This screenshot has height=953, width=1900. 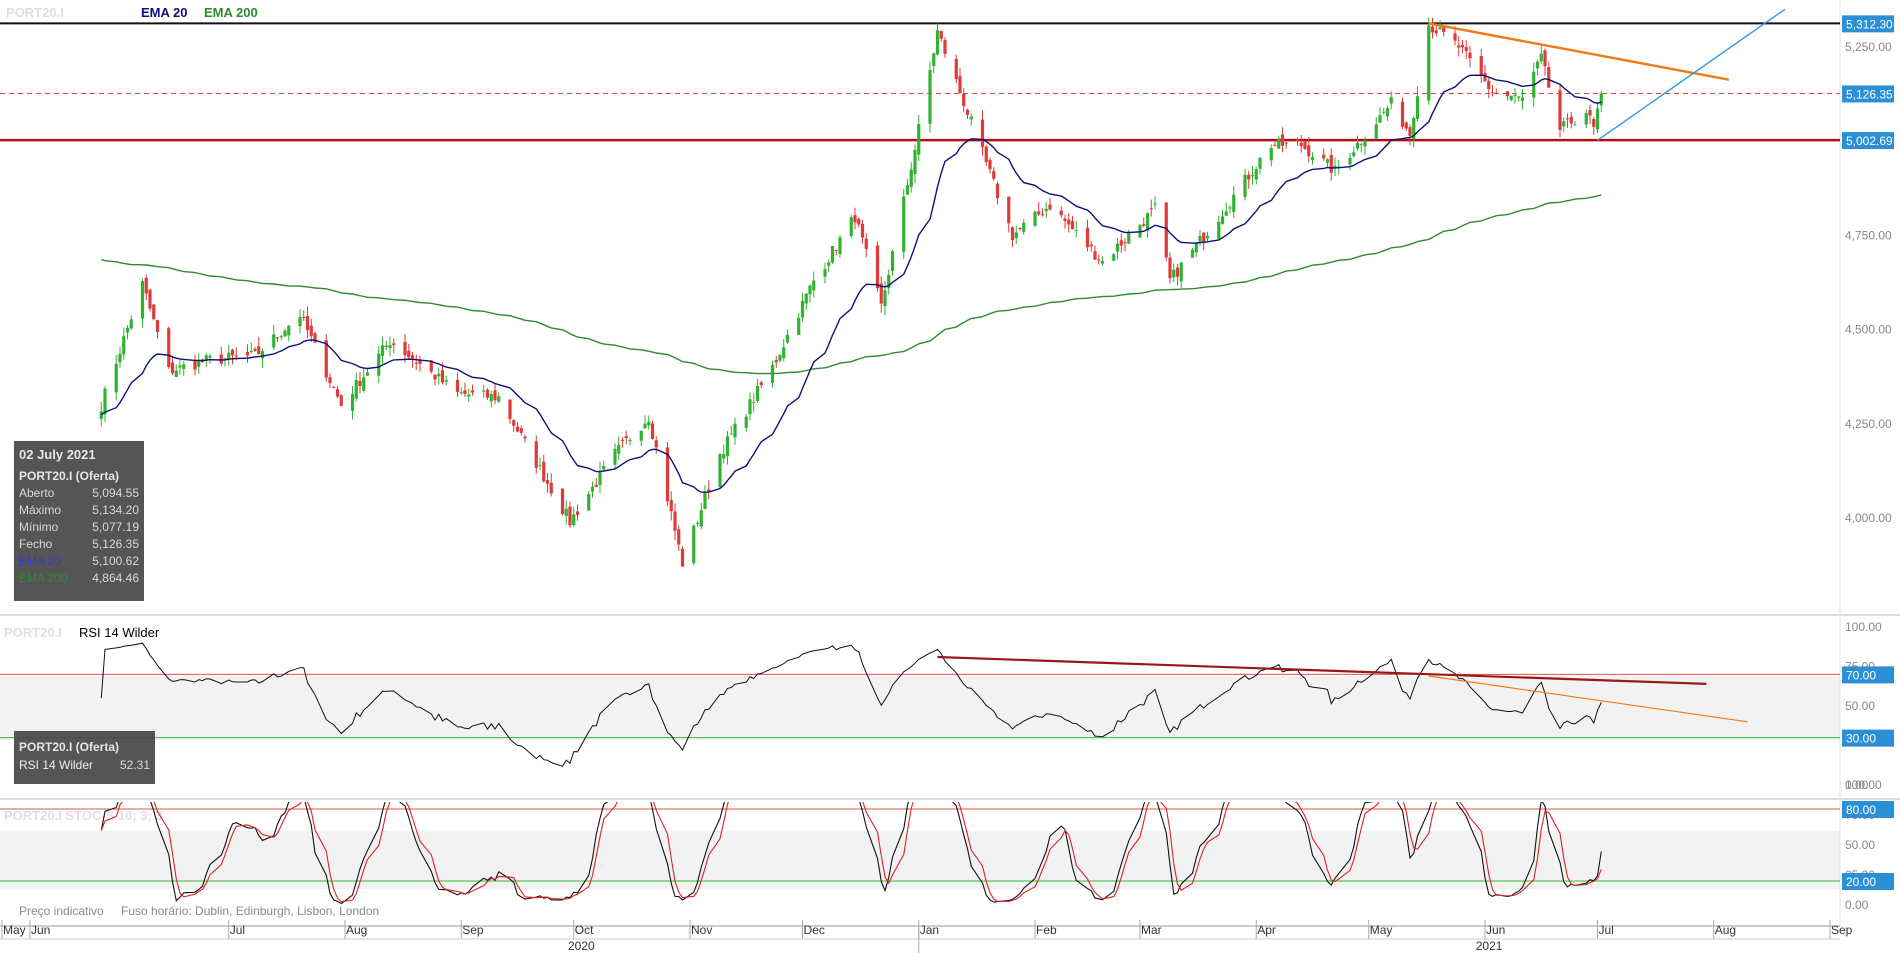 I want to click on rsi-tick-label: 50.00, so click(x=1860, y=706).